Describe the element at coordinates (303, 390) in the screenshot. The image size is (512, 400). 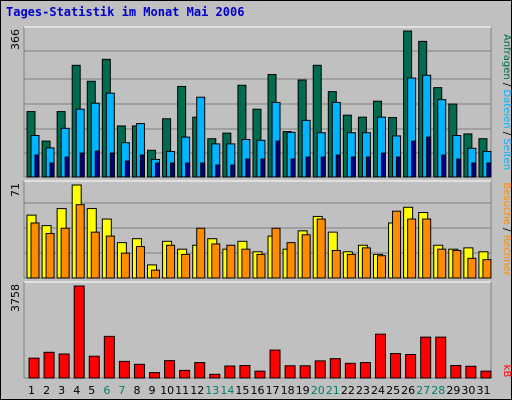
I see `x-tick-label-19: 19` at that location.